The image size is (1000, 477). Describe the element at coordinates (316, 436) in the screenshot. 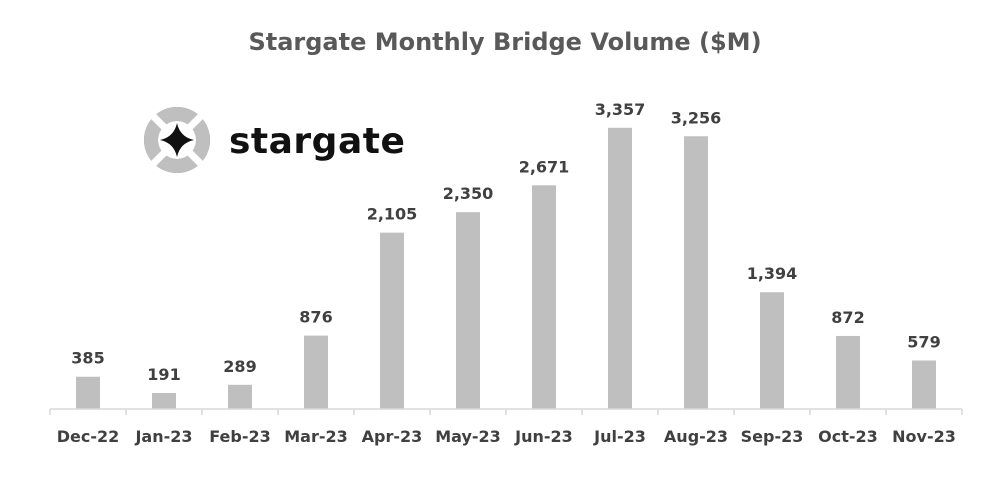

I see `tick-label-mar-23: Mar-23` at that location.